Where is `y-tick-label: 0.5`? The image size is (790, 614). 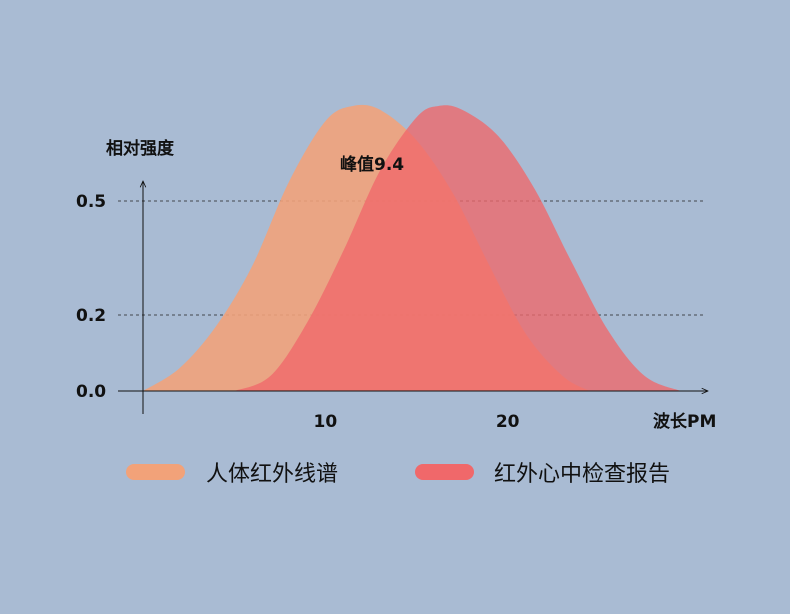 y-tick-label: 0.5 is located at coordinates (91, 202).